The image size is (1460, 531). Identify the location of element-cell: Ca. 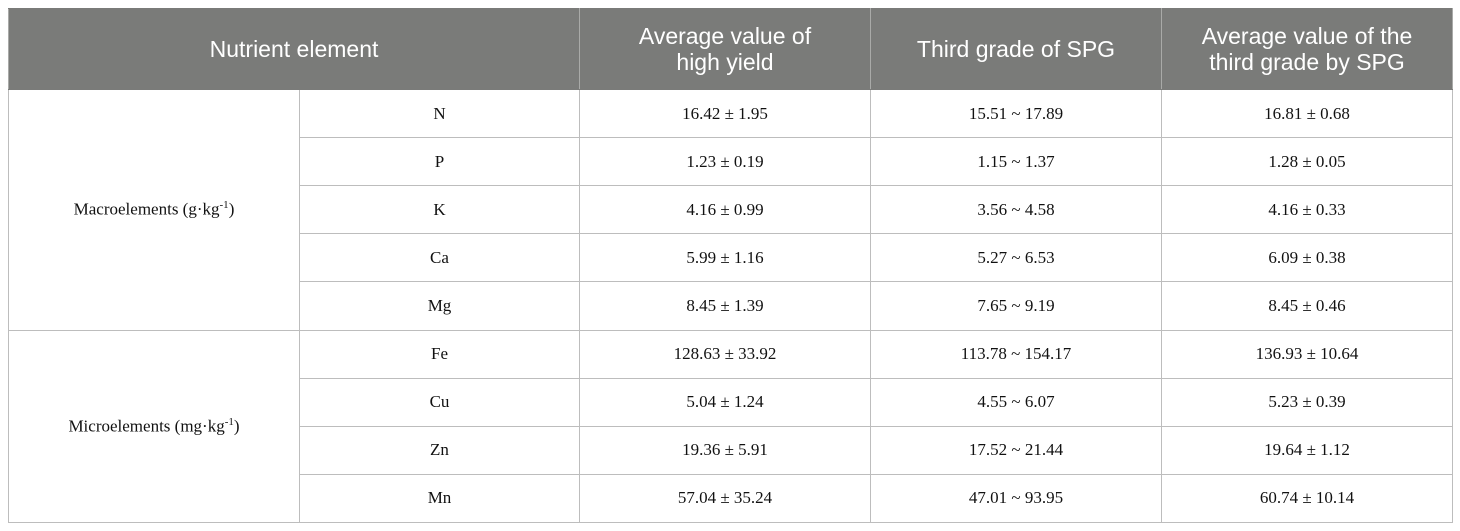
(439, 258).